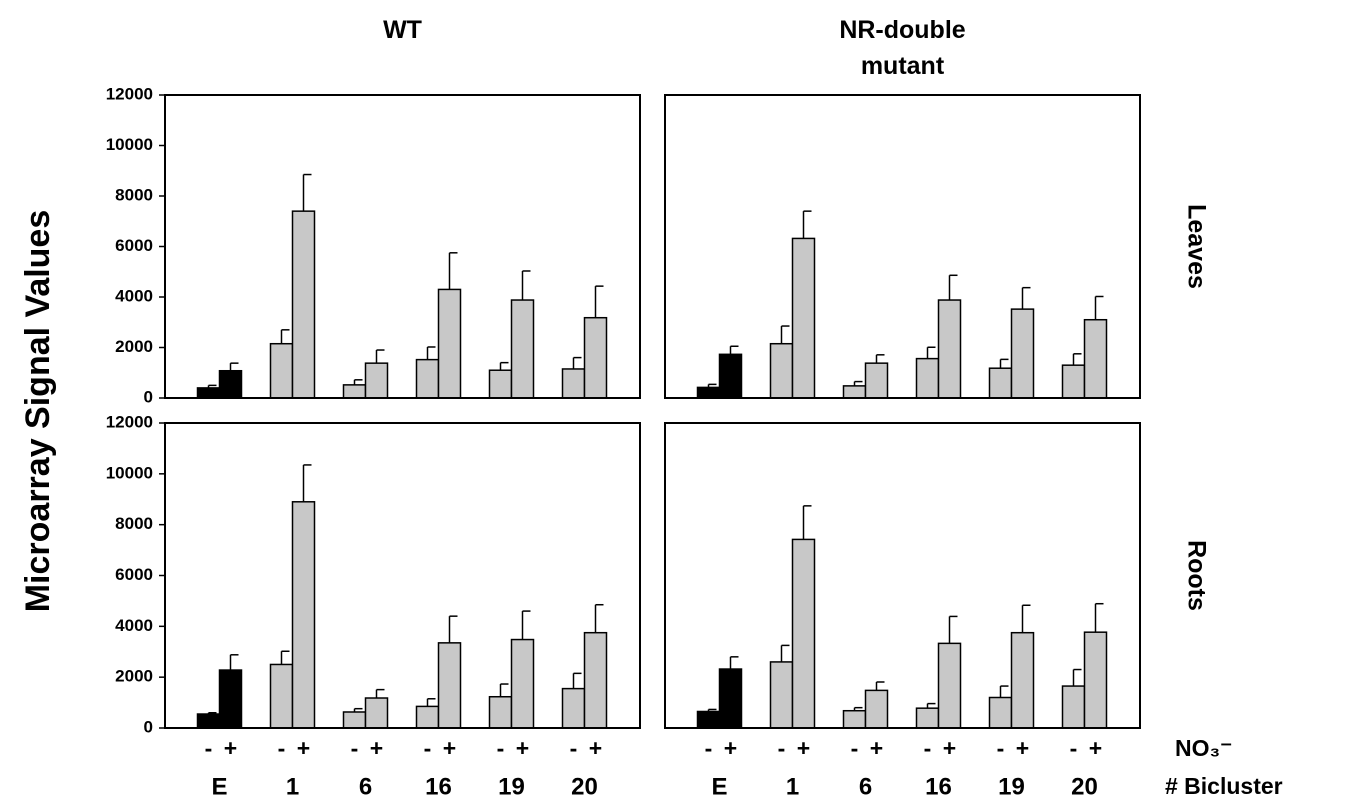  What do you see at coordinates (1203, 748) in the screenshot?
I see `series-label: NO₃⁻` at bounding box center [1203, 748].